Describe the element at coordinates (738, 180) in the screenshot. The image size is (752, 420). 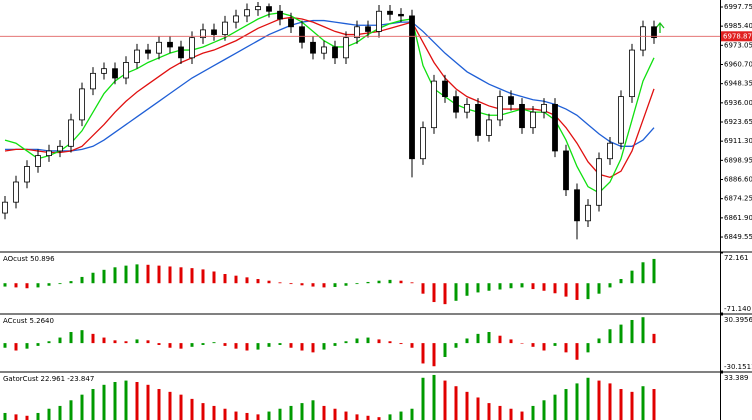
I see `y-tick-label: 6886.60` at that location.